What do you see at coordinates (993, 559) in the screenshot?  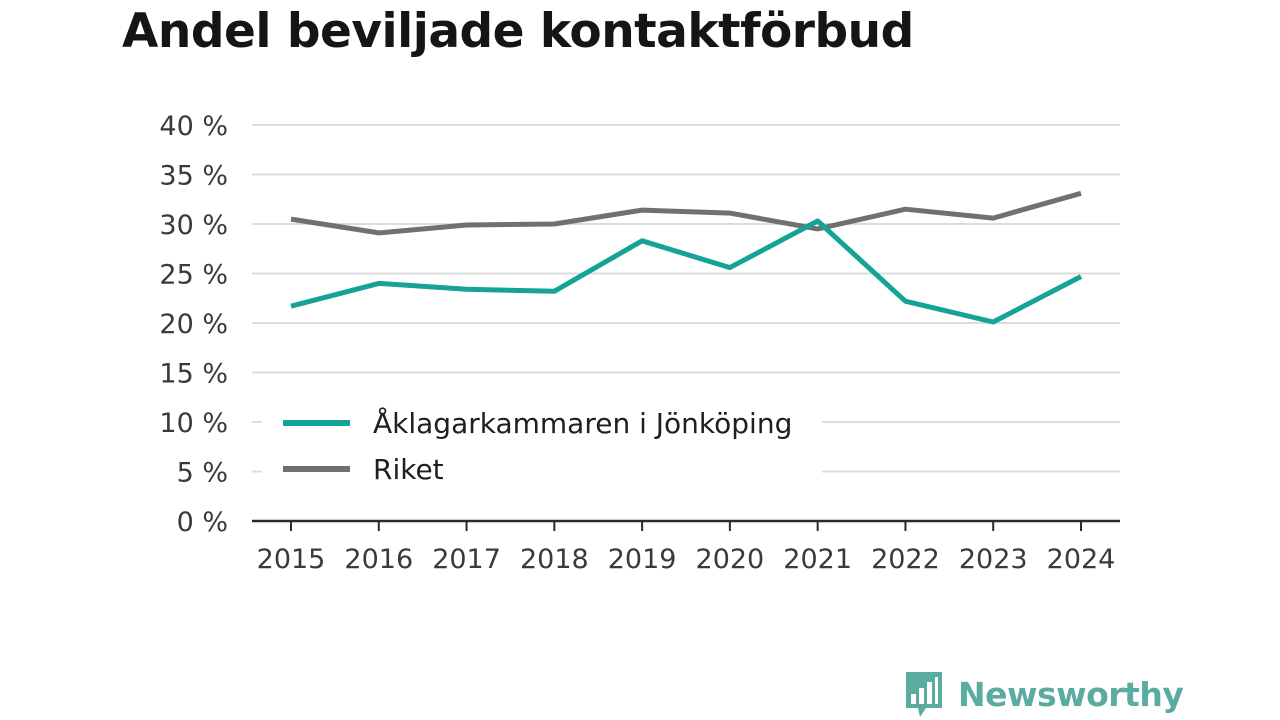 I see `x-tick-label: 2023` at bounding box center [993, 559].